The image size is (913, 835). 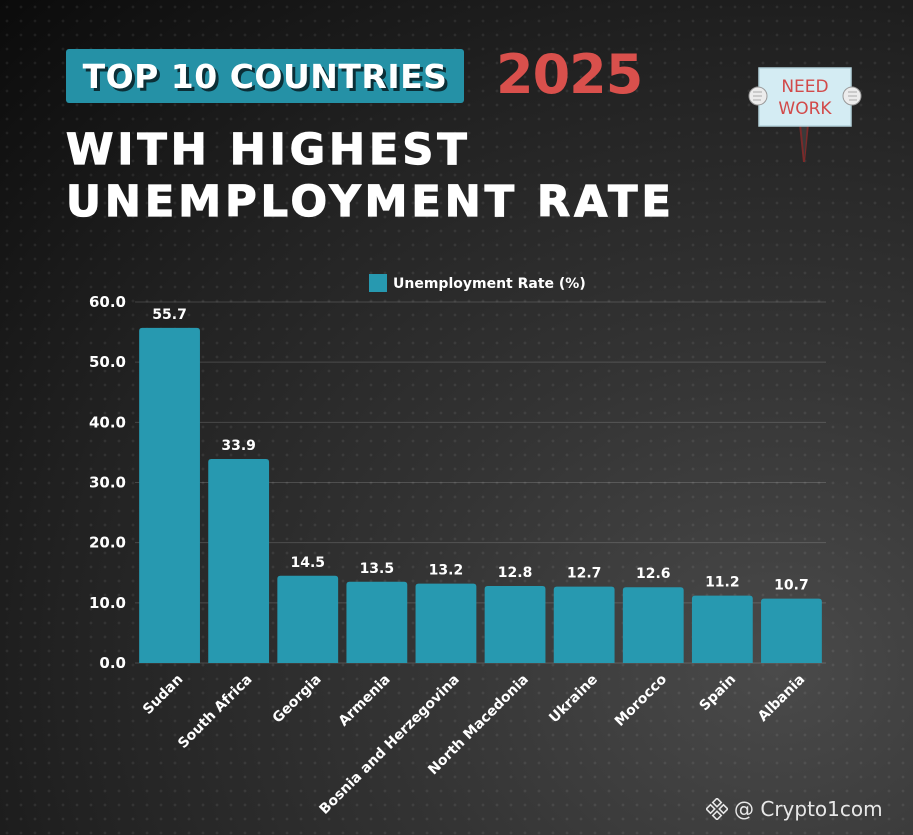 I want to click on x-tick-label: Armenia, so click(x=365, y=701).